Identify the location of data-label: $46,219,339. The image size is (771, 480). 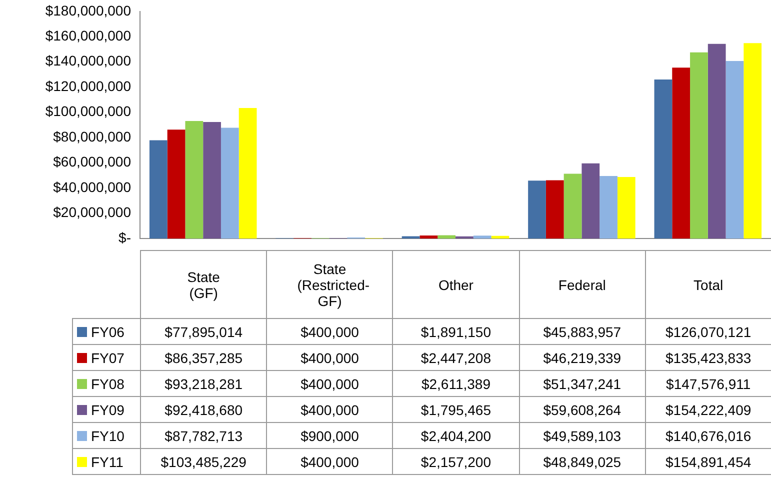
(582, 357).